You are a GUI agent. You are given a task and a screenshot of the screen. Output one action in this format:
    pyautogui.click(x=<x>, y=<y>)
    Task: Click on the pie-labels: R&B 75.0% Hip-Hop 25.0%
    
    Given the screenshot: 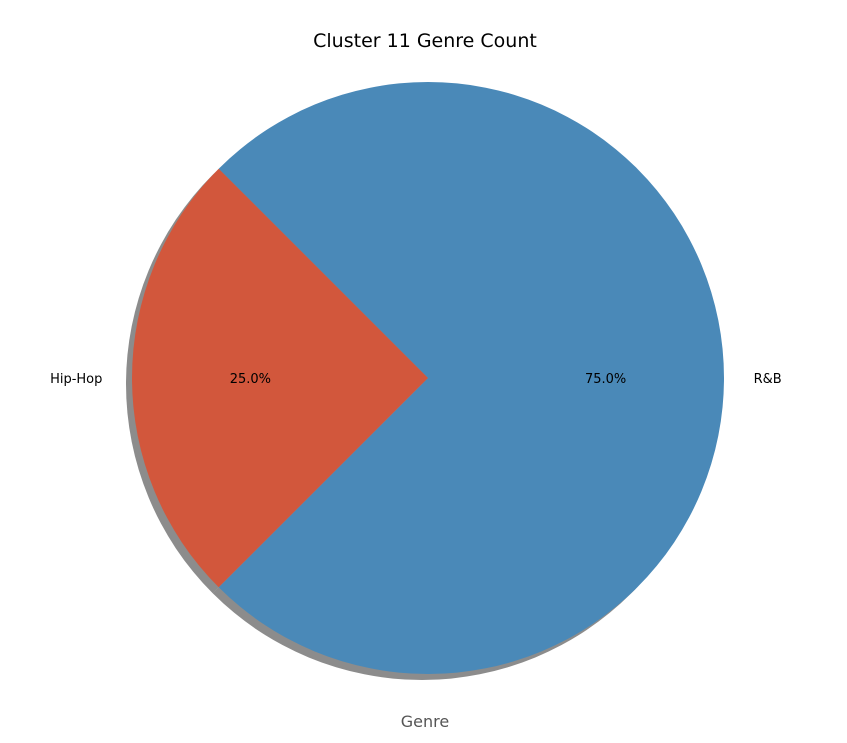 What is the action you would take?
    pyautogui.click(x=416, y=379)
    